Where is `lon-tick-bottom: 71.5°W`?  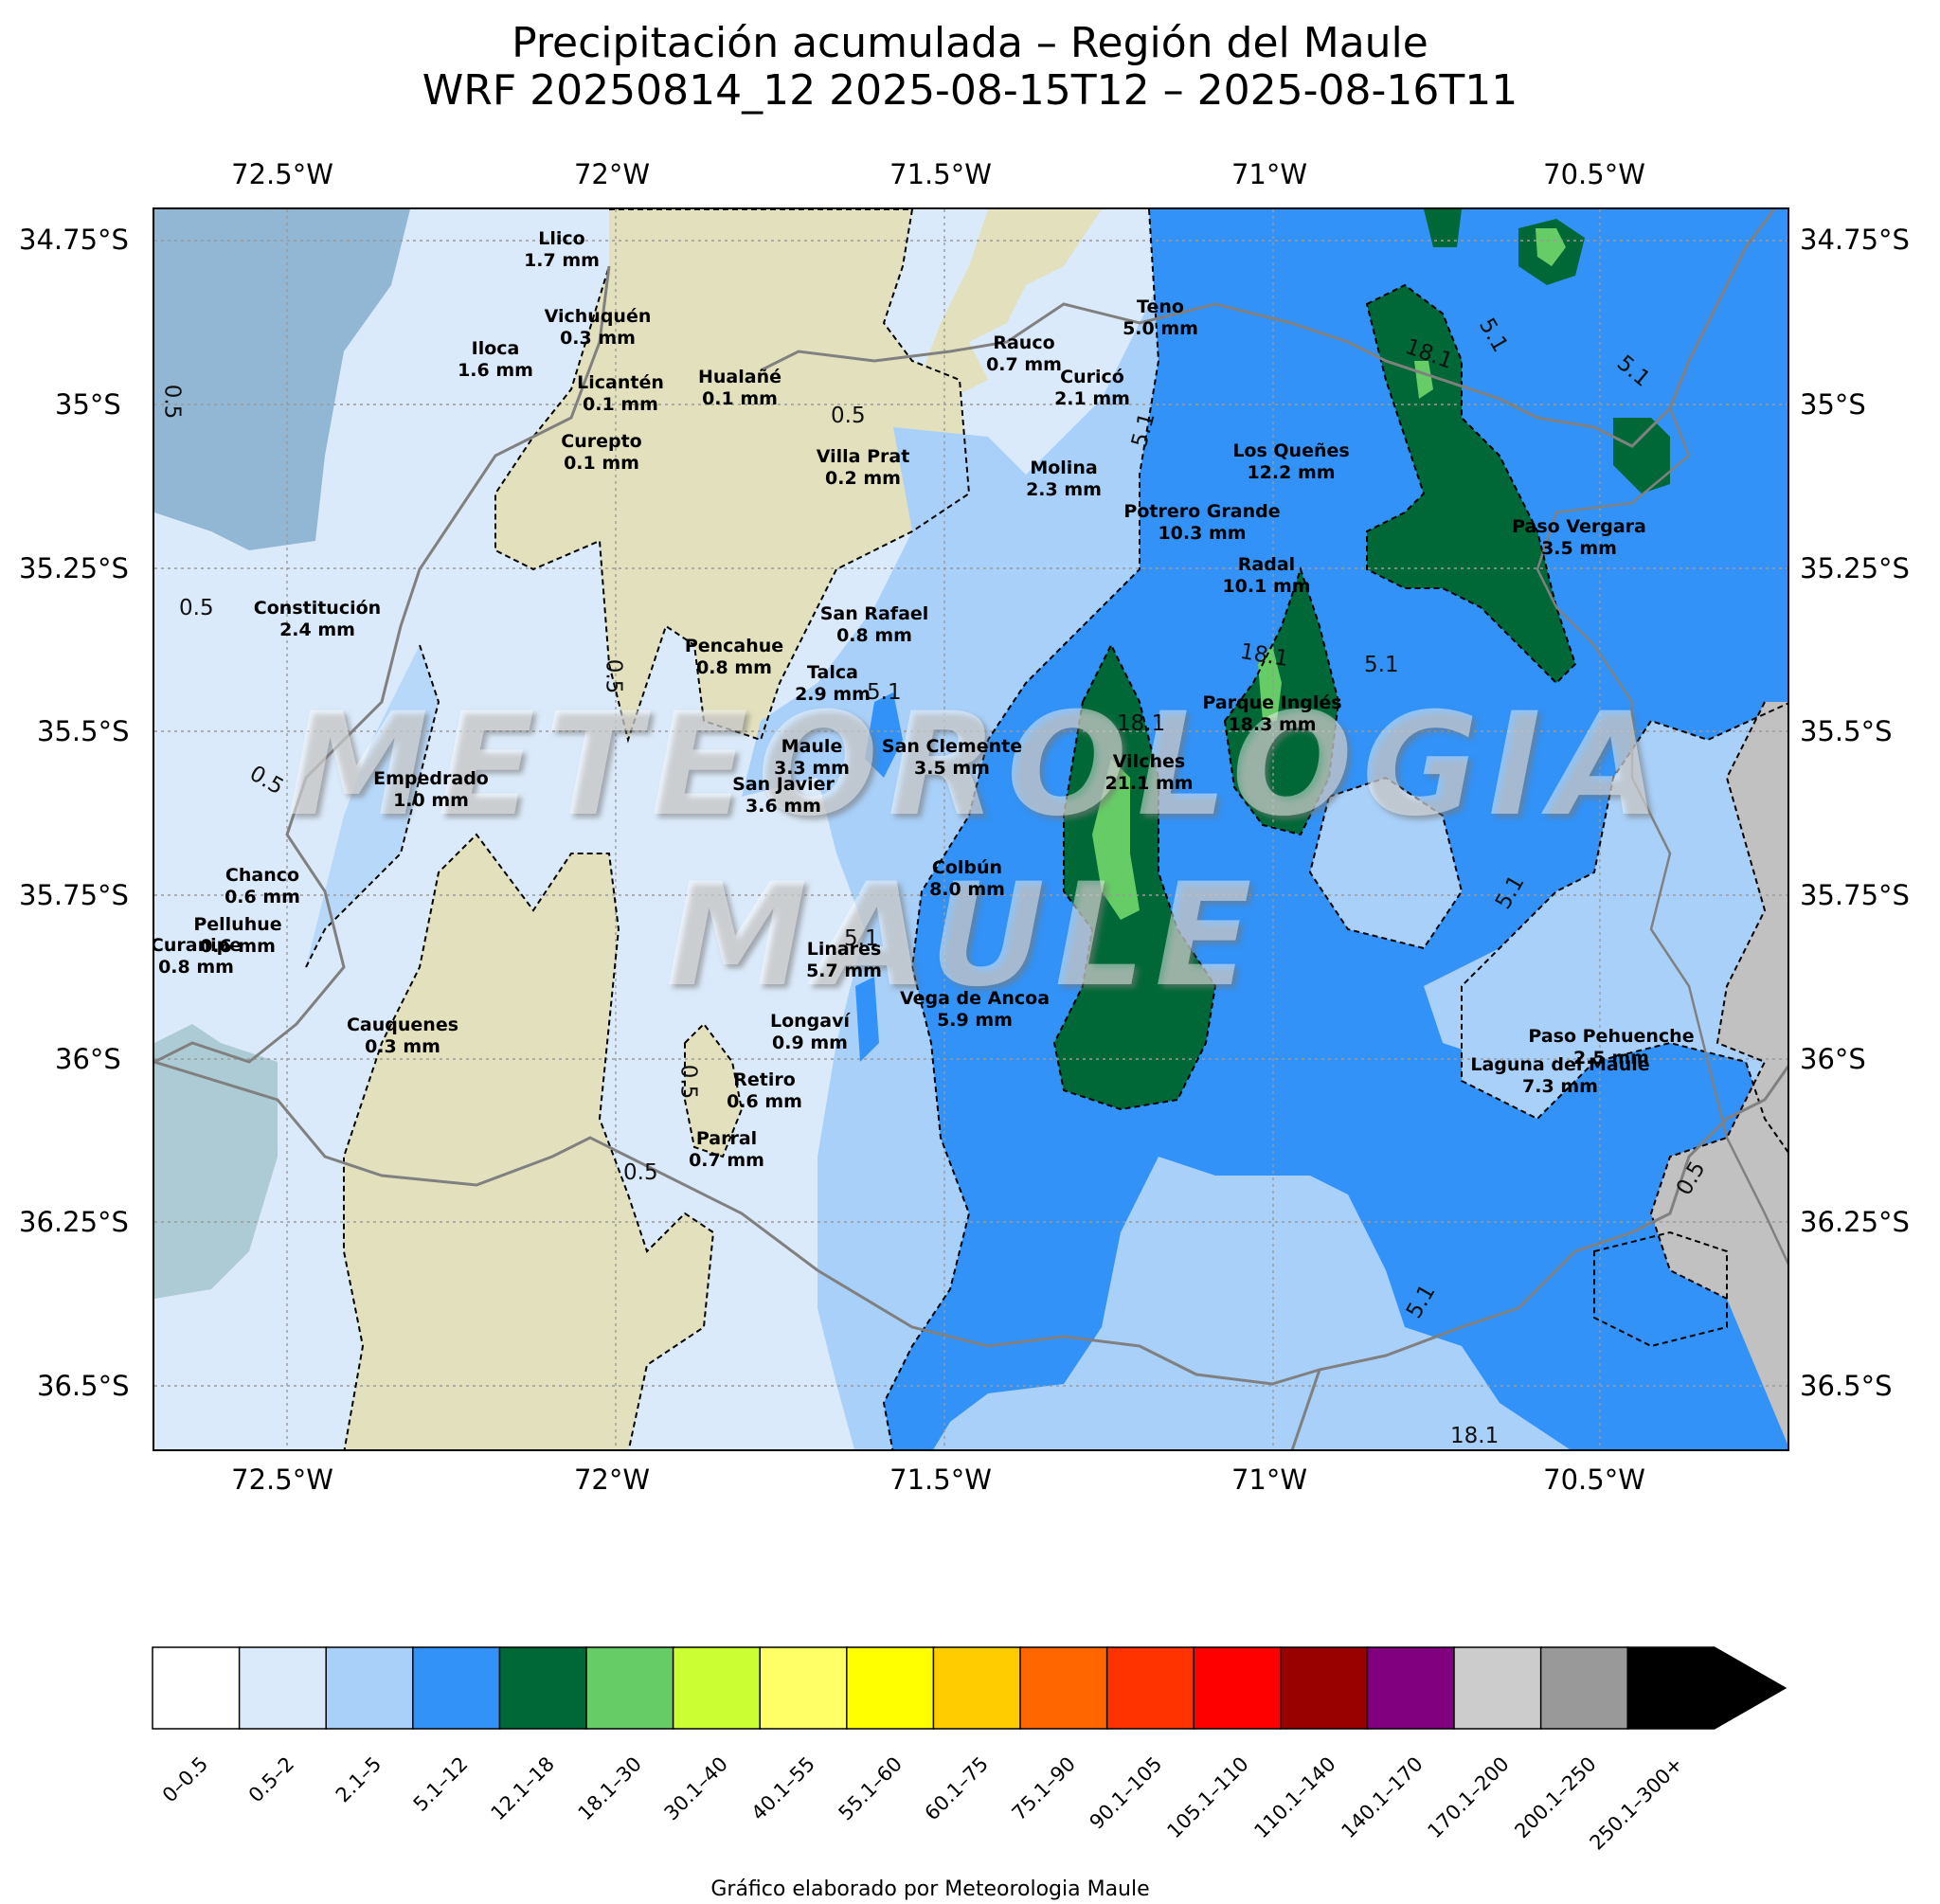 lon-tick-bottom: 71.5°W is located at coordinates (940, 1480).